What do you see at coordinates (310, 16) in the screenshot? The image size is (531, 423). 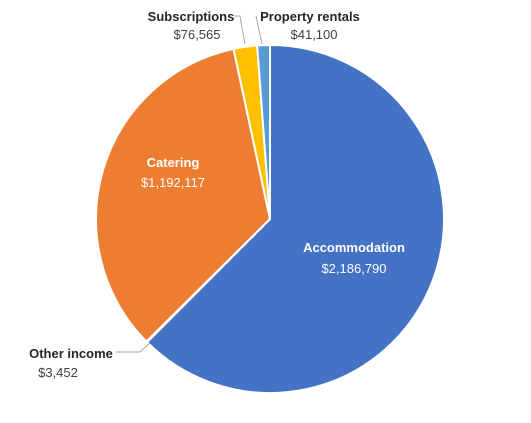 I see `label-property-rentals-name: Property rentals` at bounding box center [310, 16].